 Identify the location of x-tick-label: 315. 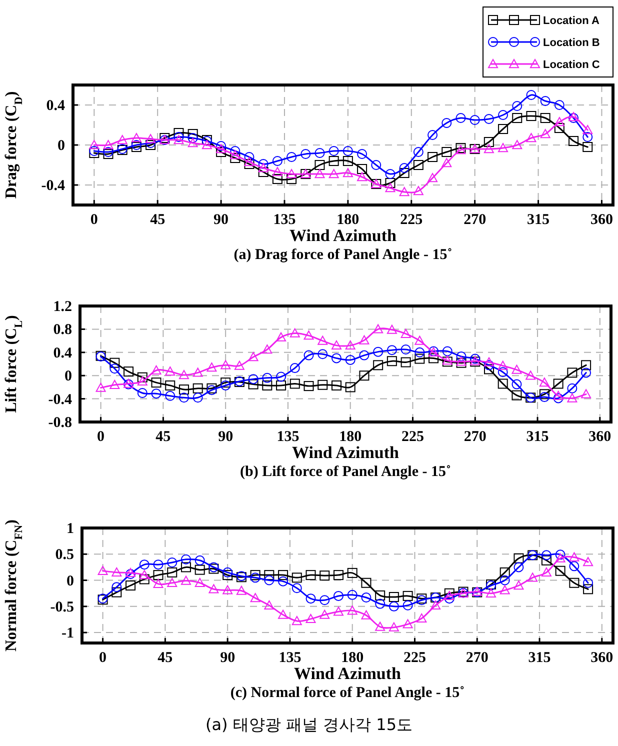
(537, 437).